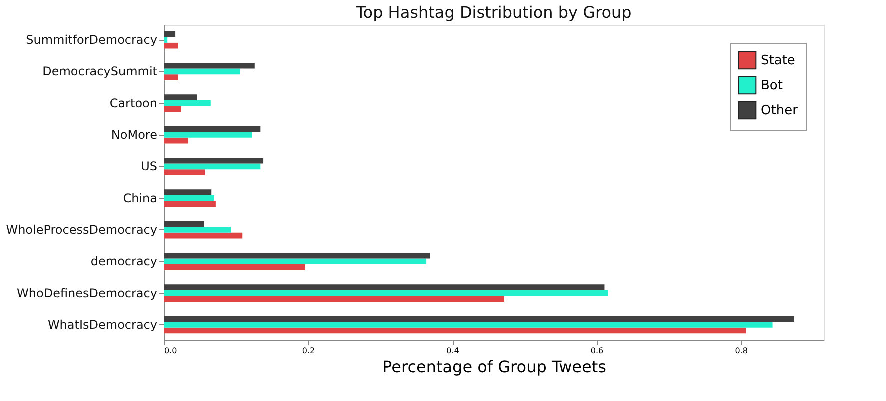 The image size is (886, 401). I want to click on y-tick-label: WhoDefinesDemocracy, so click(87, 293).